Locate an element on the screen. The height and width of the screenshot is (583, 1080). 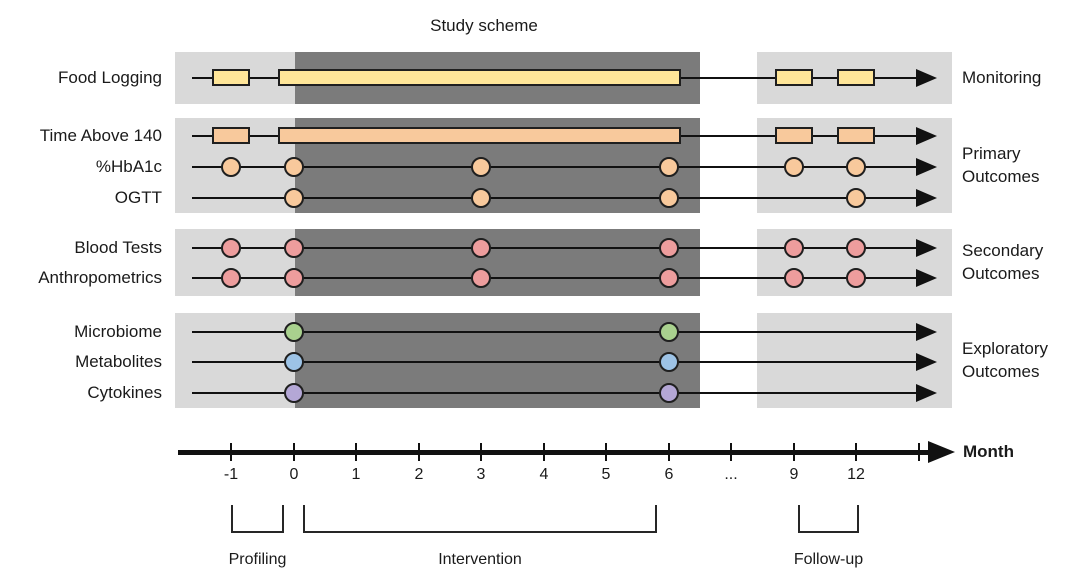
axis-tick-label: 2 is located at coordinates (419, 474).